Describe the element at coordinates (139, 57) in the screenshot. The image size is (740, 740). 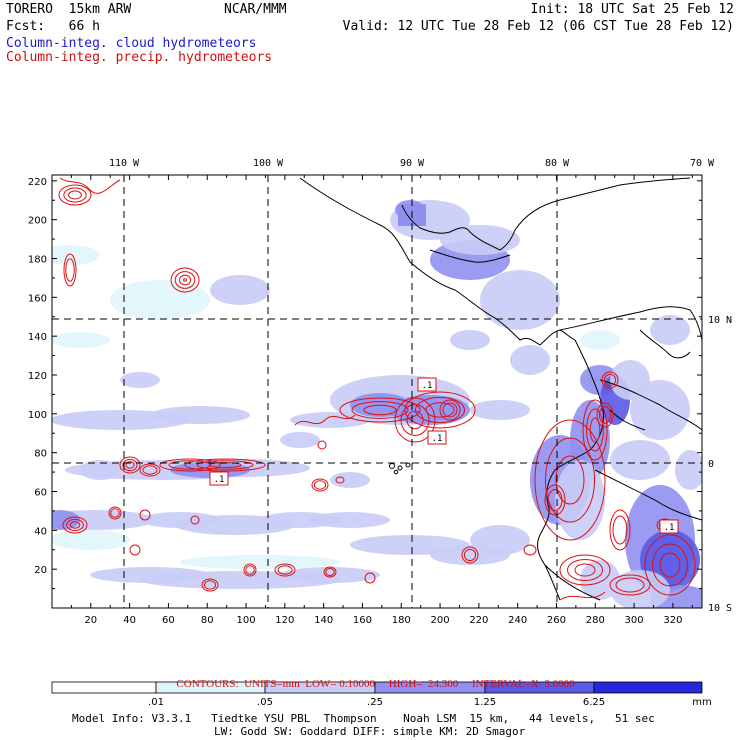
I see `legend-precip-label: Column-integ. precip. hydrometeors` at that location.